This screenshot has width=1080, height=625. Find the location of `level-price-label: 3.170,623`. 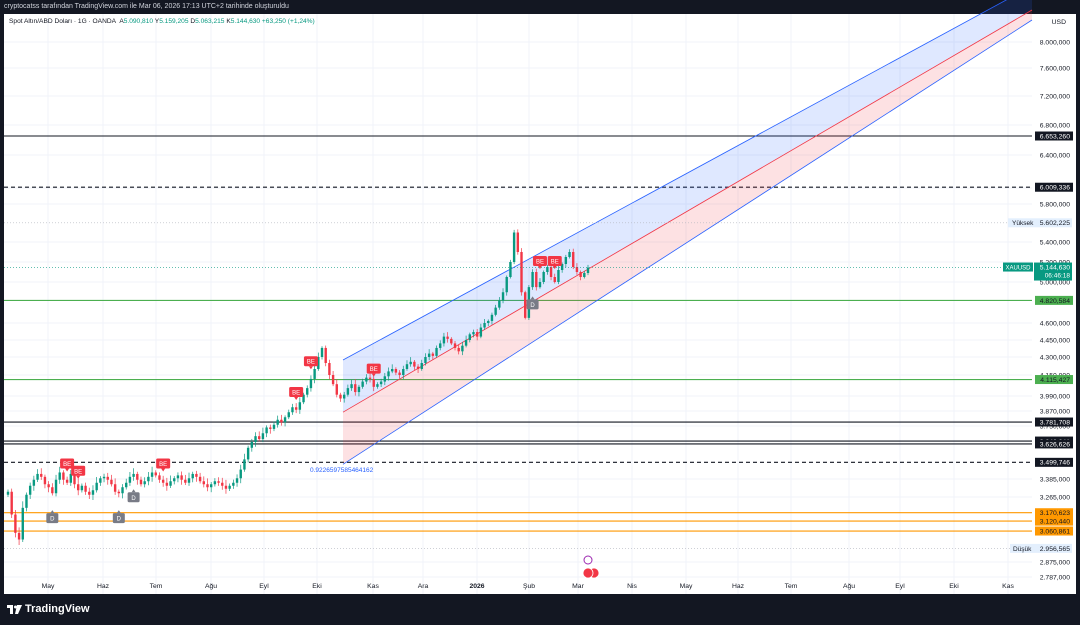

level-price-label: 3.170,623 is located at coordinates (1055, 513).